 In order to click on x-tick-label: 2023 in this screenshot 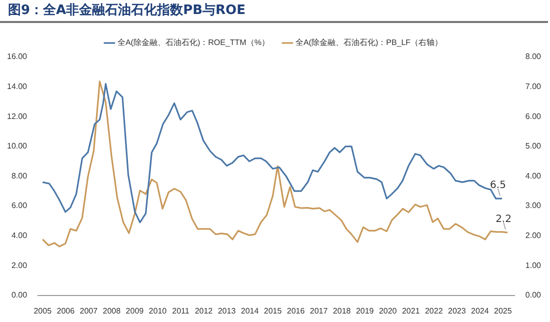, I will do `click(457, 311)`.